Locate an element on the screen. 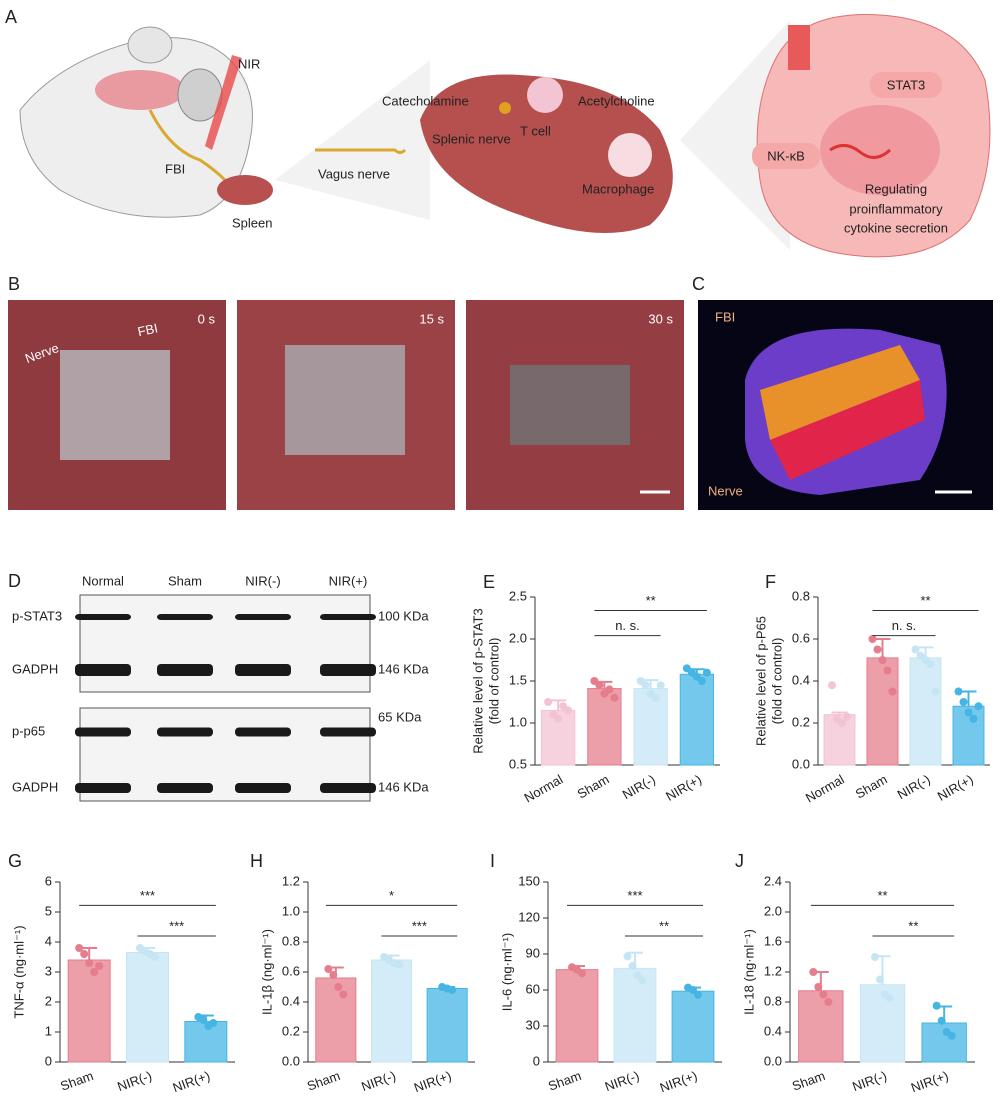  x-tick-label: NIR(+) is located at coordinates (683, 788).